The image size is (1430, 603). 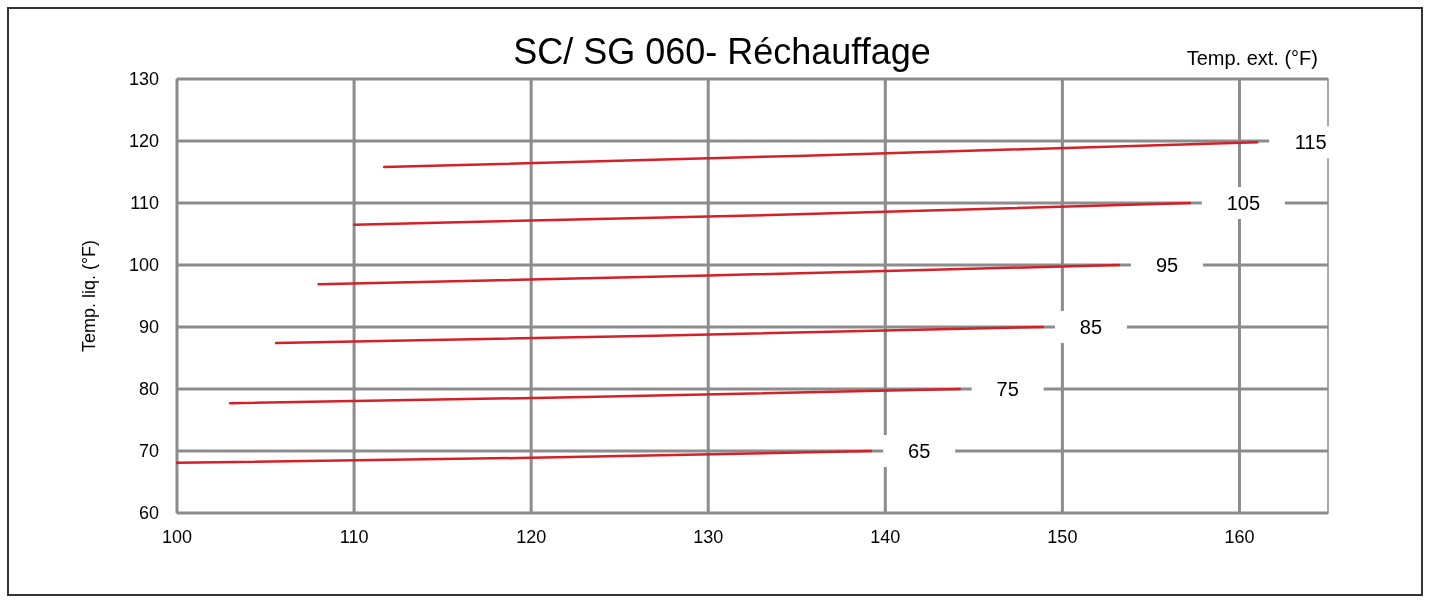 What do you see at coordinates (148, 327) in the screenshot?
I see `y-tick-label: 90` at bounding box center [148, 327].